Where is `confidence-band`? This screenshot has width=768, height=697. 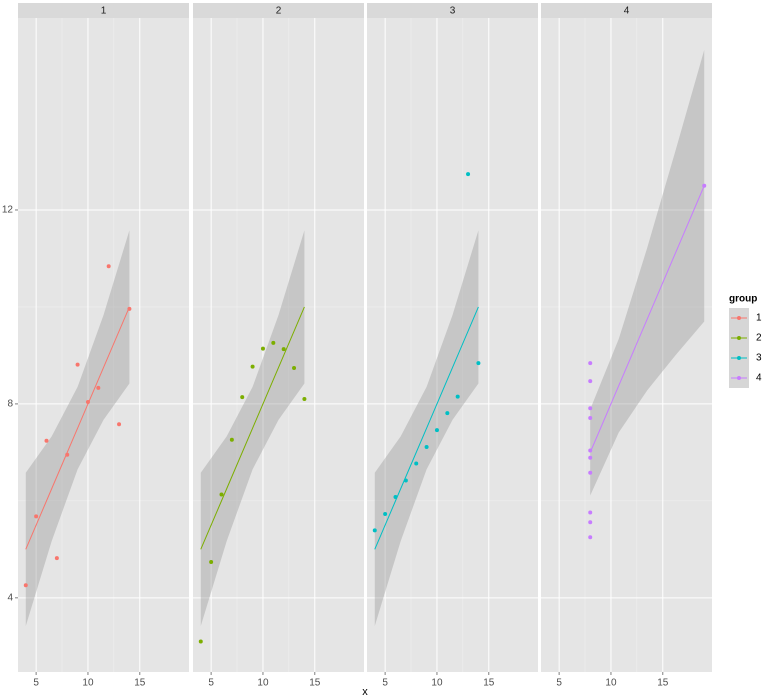
confidence-band is located at coordinates (647, 272).